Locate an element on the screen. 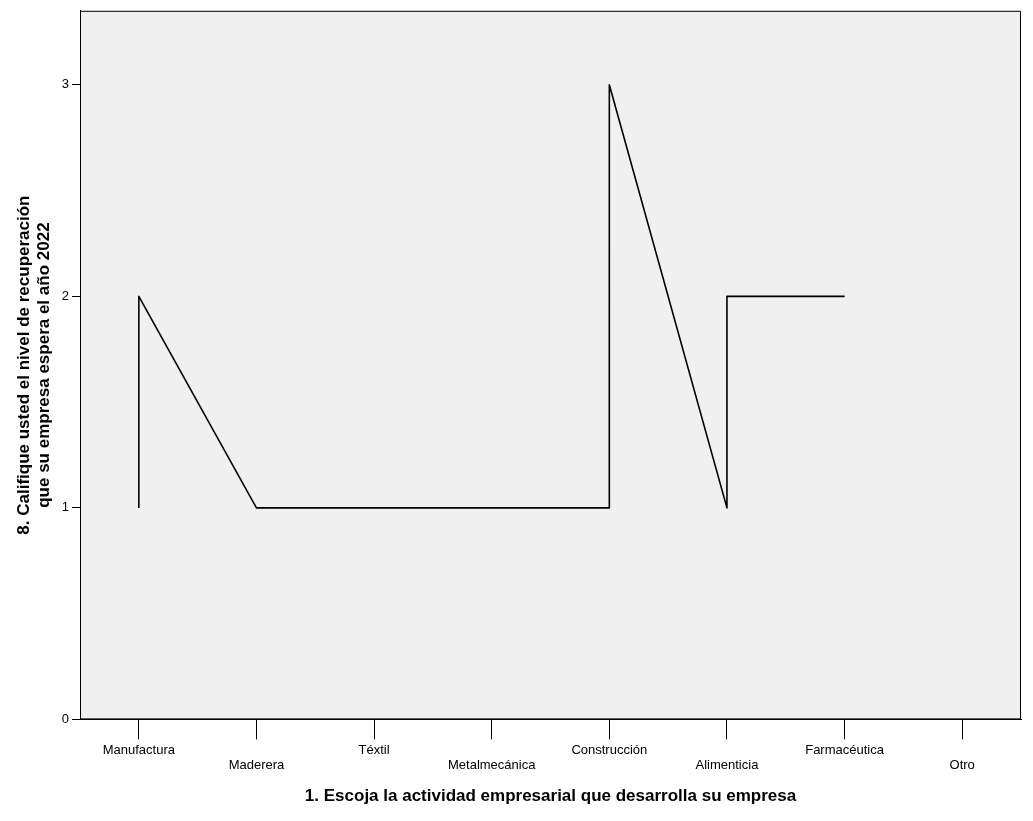  y-tick-label: 0 is located at coordinates (65, 718).